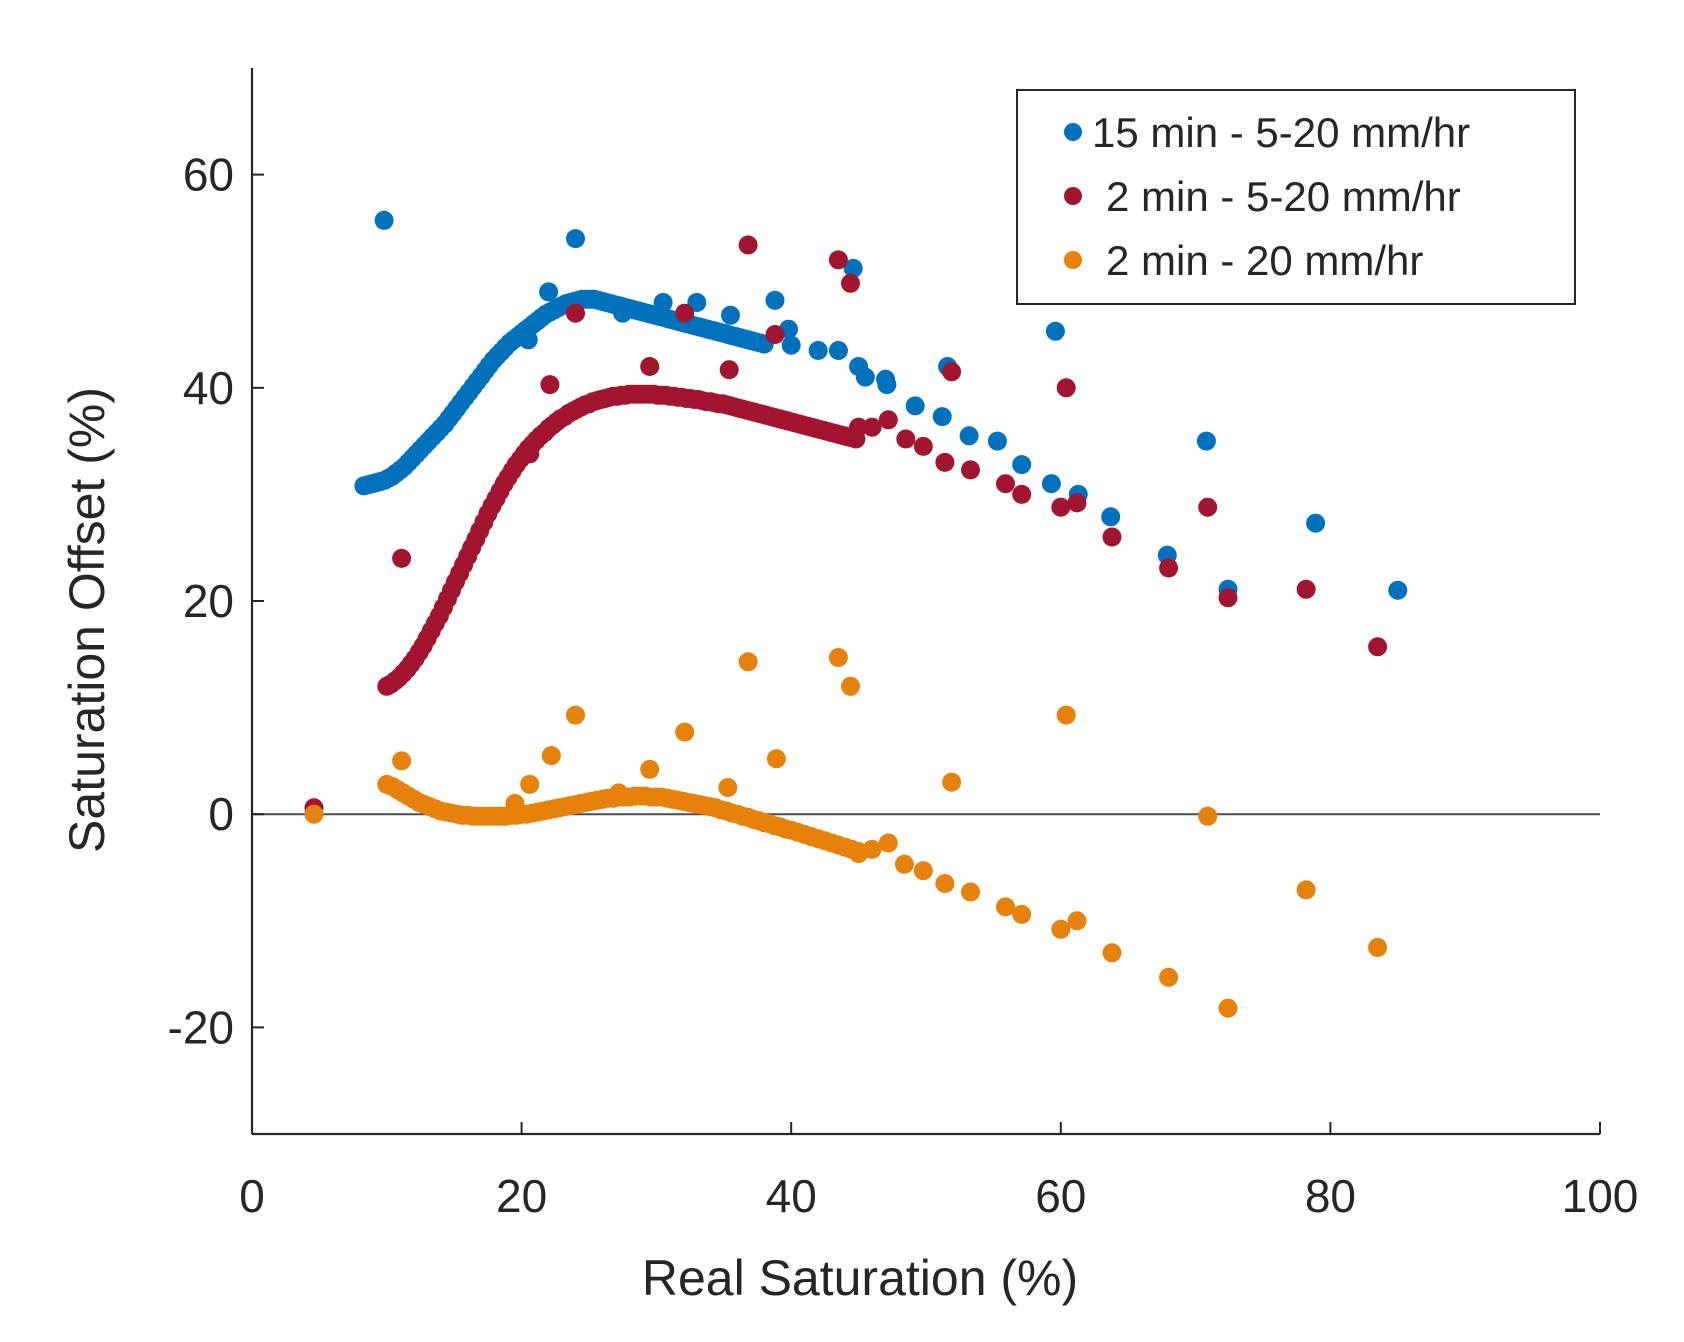 The image size is (1684, 1342). I want to click on legend-box, so click(1296, 197).